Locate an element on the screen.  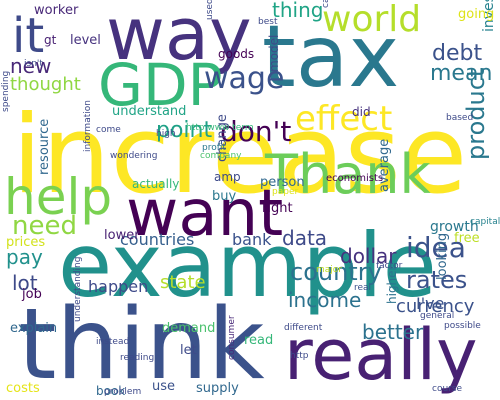
cloud-word: instead is located at coordinates (113, 342).